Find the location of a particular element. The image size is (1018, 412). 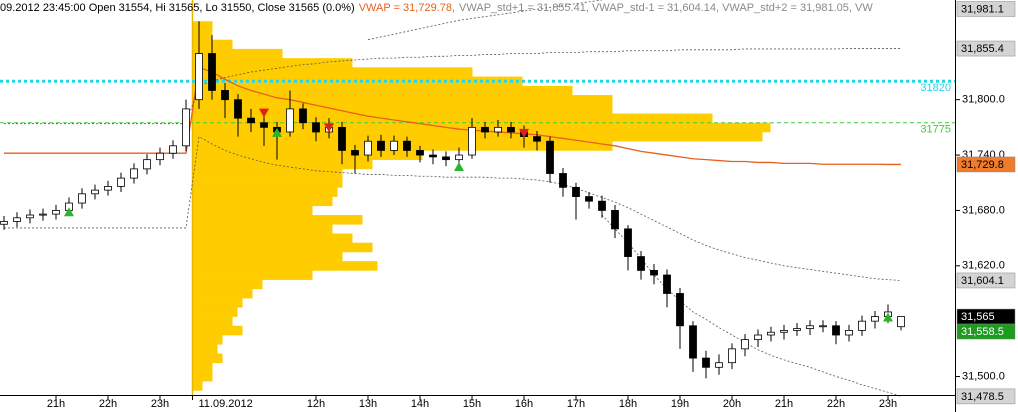

level-label: 31820 is located at coordinates (935, 88).